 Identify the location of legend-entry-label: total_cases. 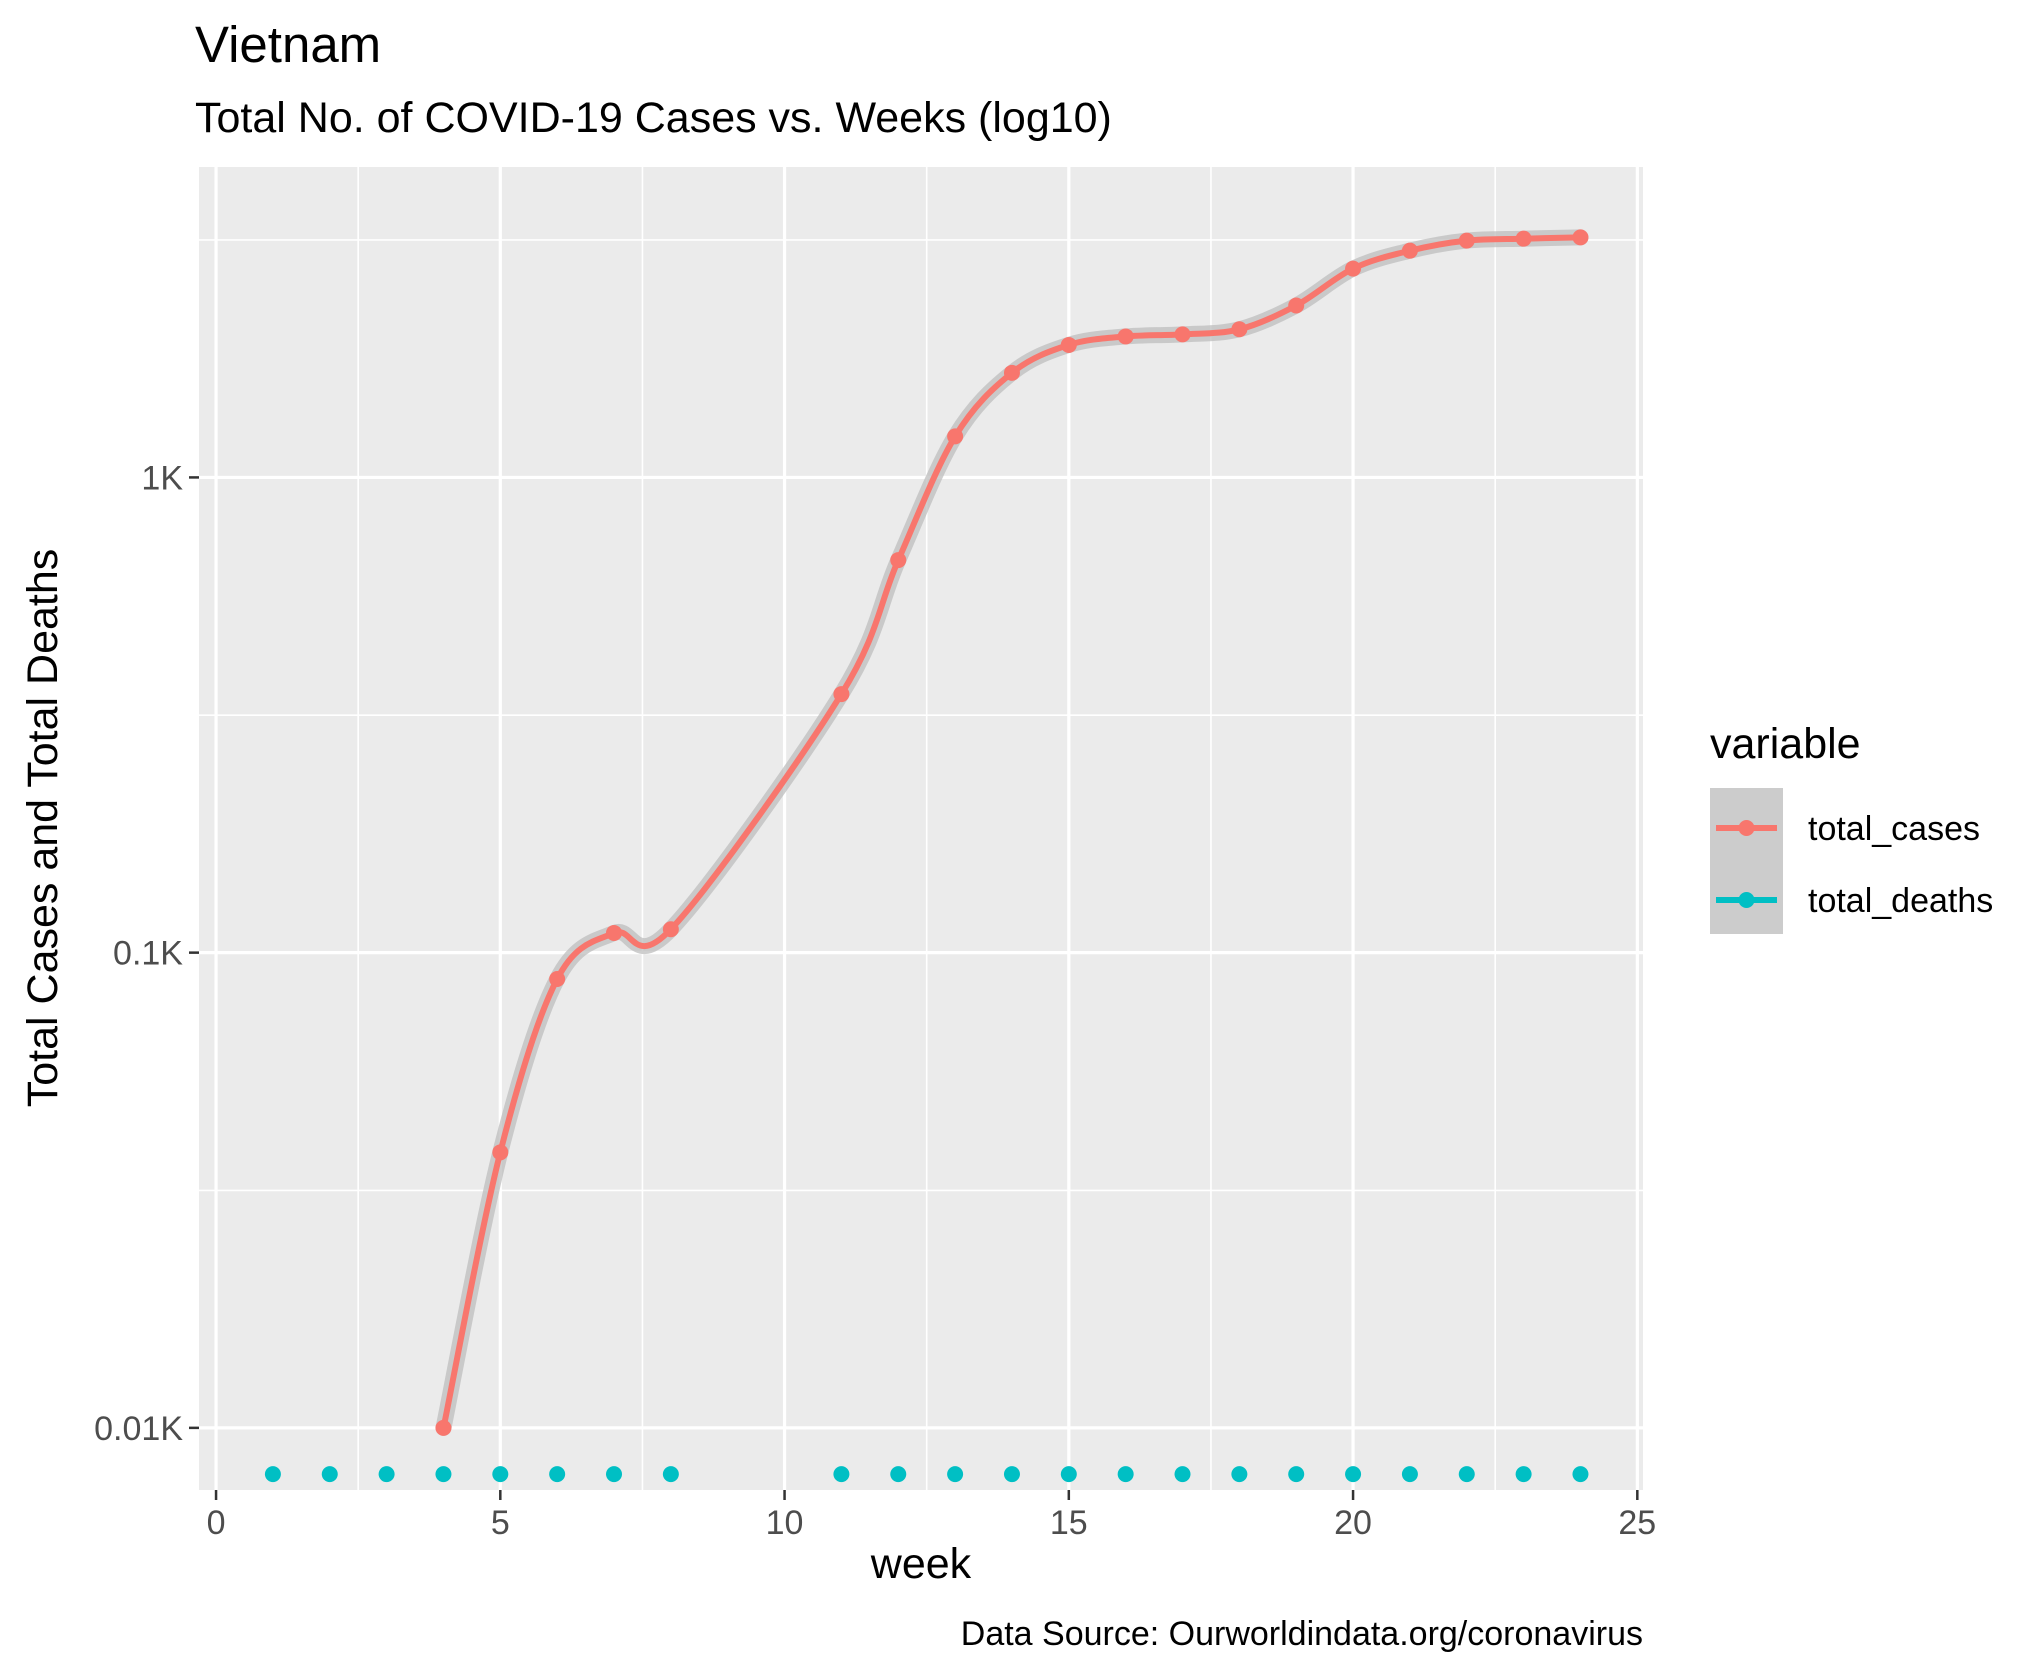
(1894, 829).